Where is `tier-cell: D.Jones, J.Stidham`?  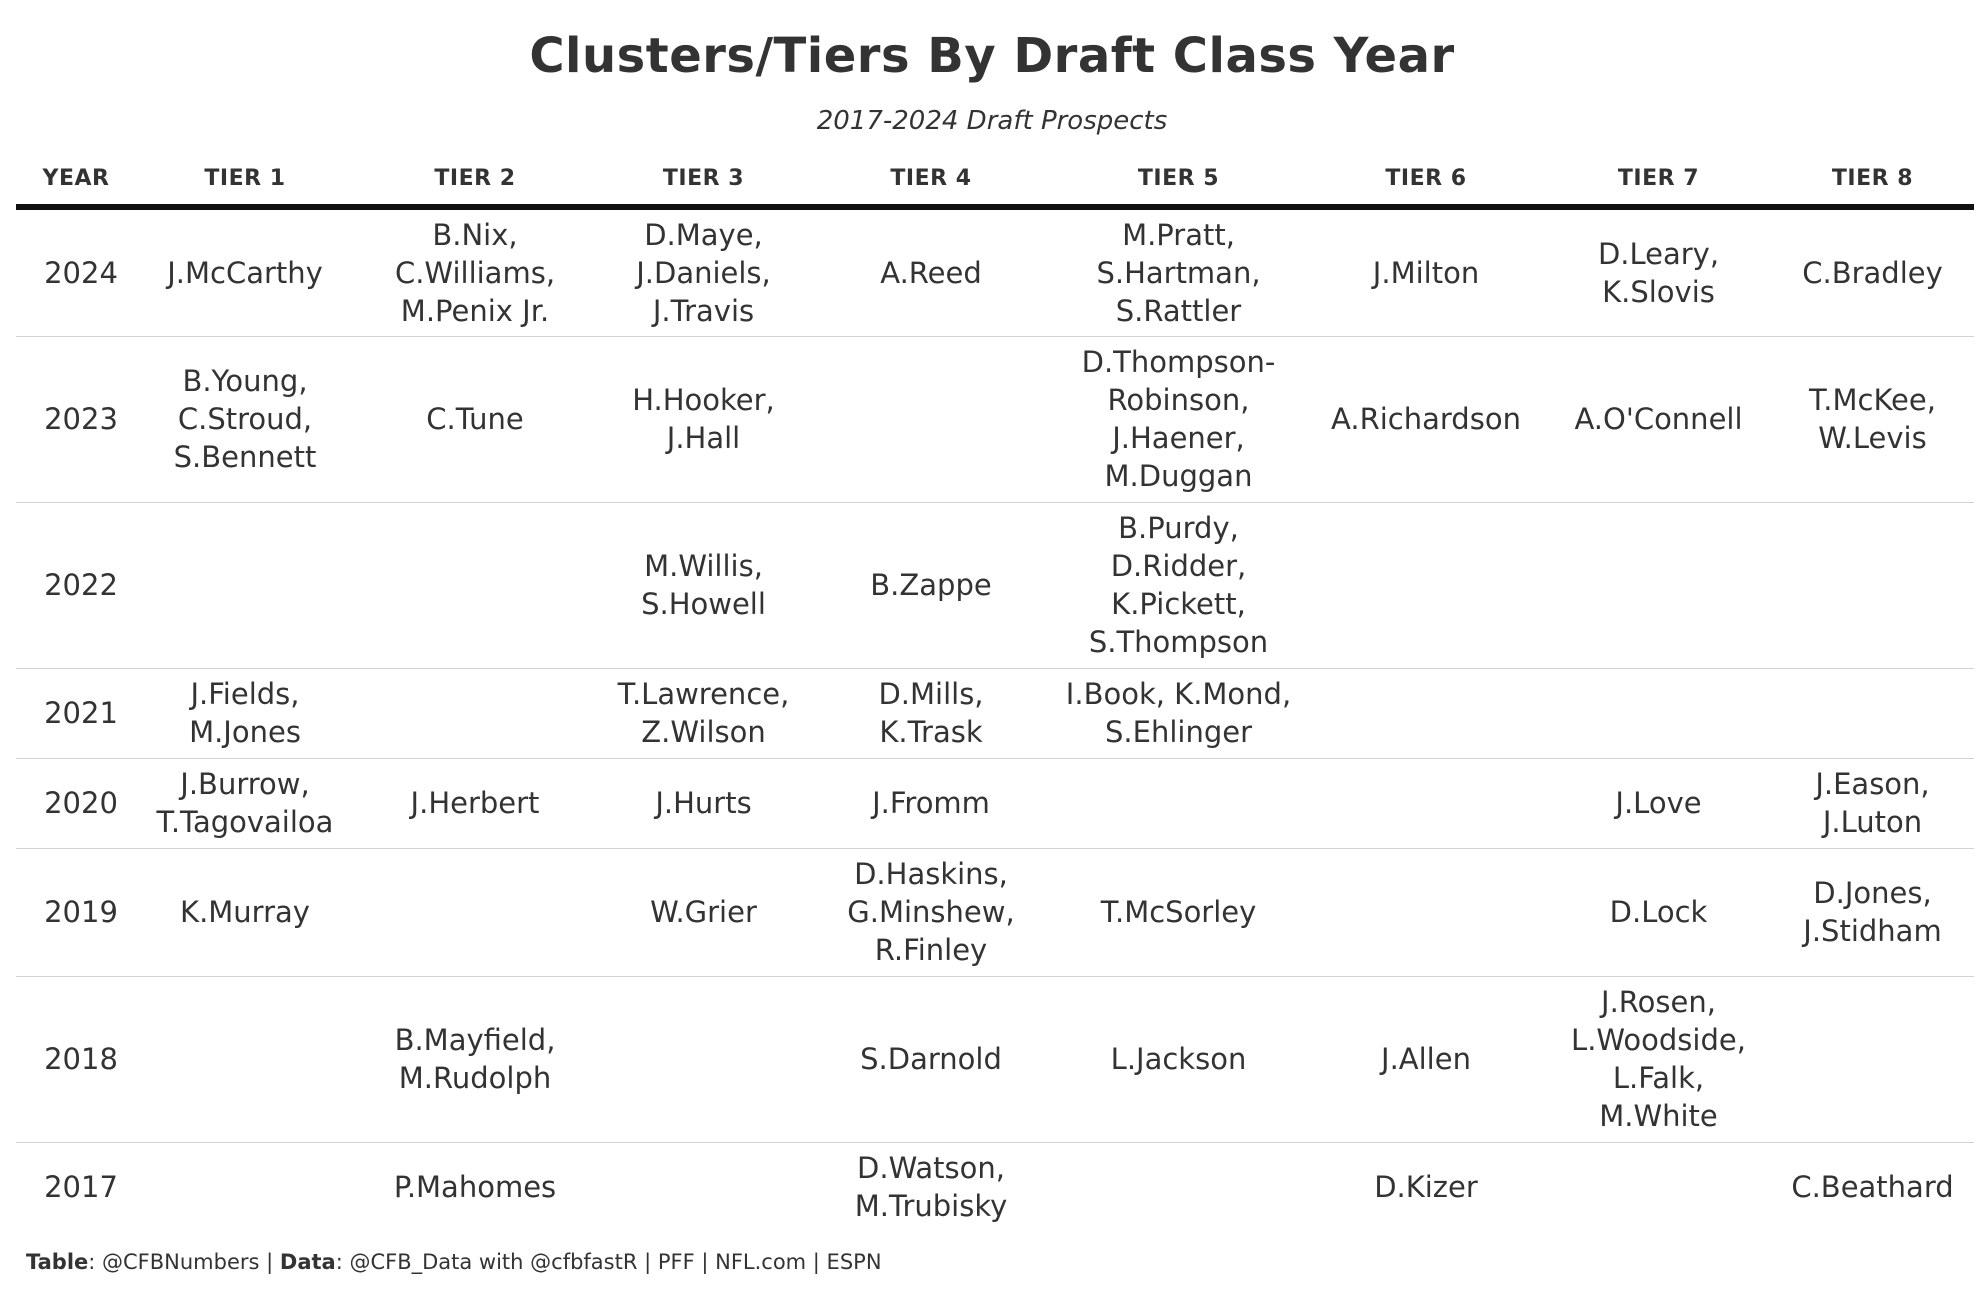 tier-cell: D.Jones, J.Stidham is located at coordinates (1872, 911).